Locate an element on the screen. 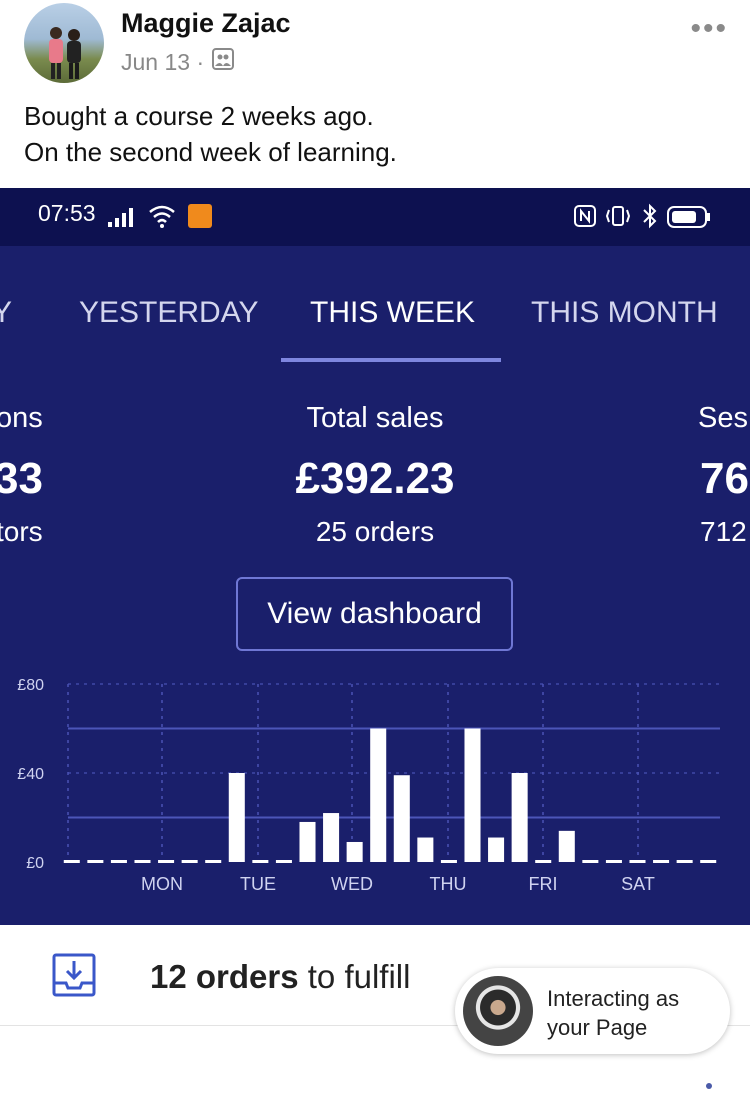 Image resolution: width=750 pixels, height=1094 pixels. post-line: Bought a course 2 weeks ago. is located at coordinates (210, 116).